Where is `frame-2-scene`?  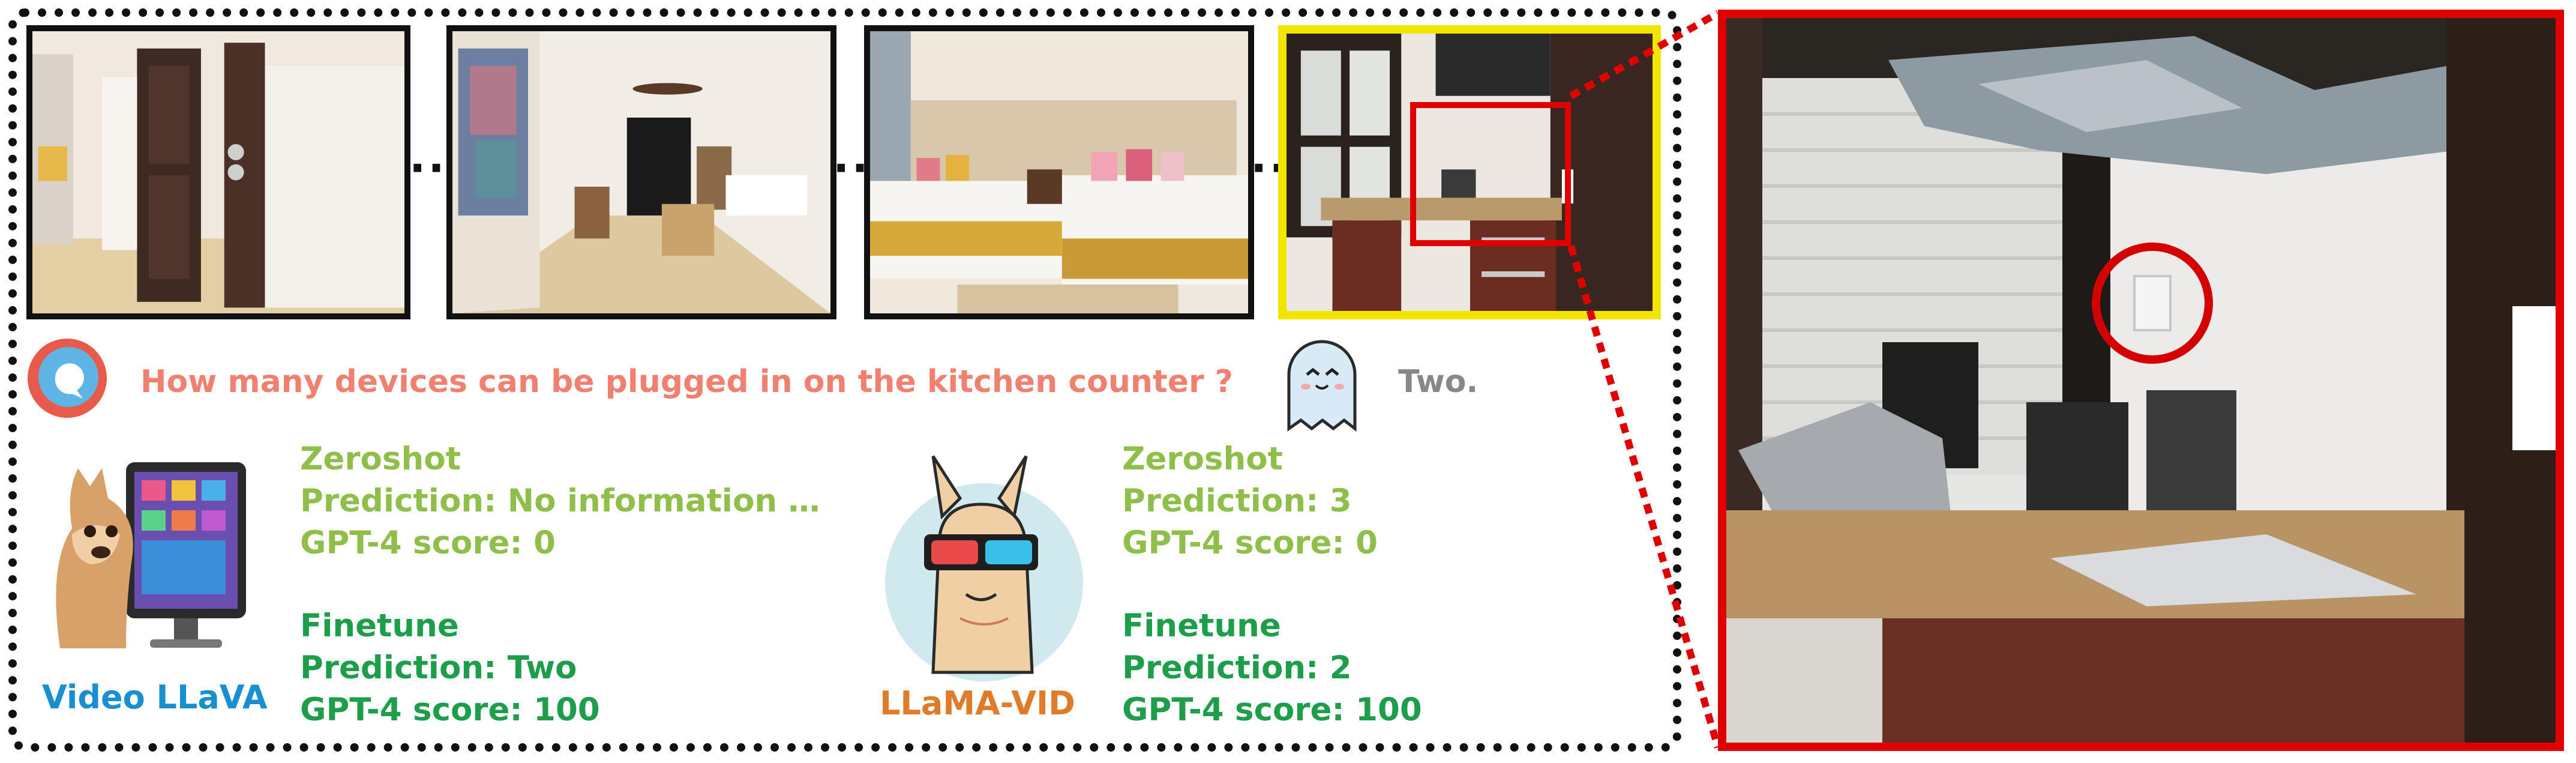
frame-2-scene is located at coordinates (641, 172).